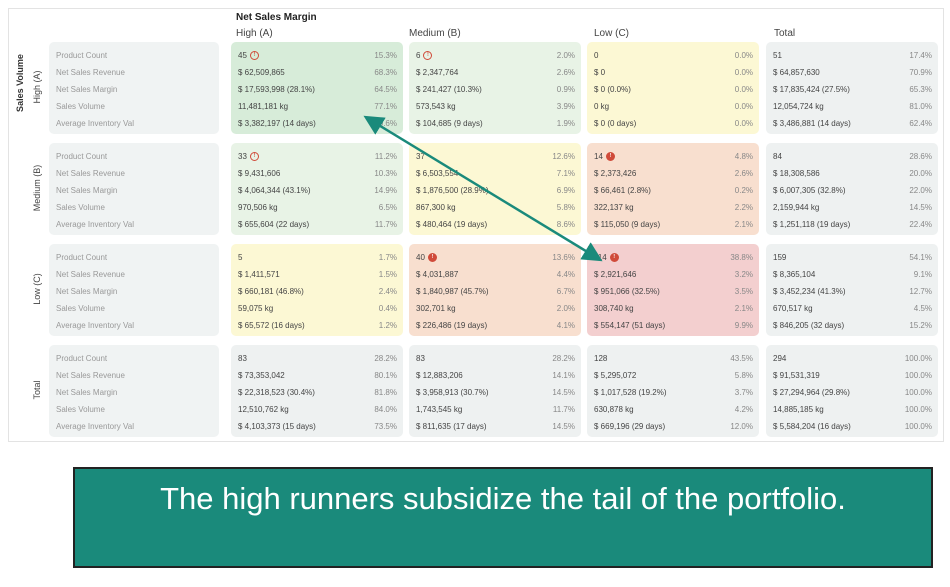  Describe the element at coordinates (777, 55) in the screenshot. I see `cell-value: 51` at that location.